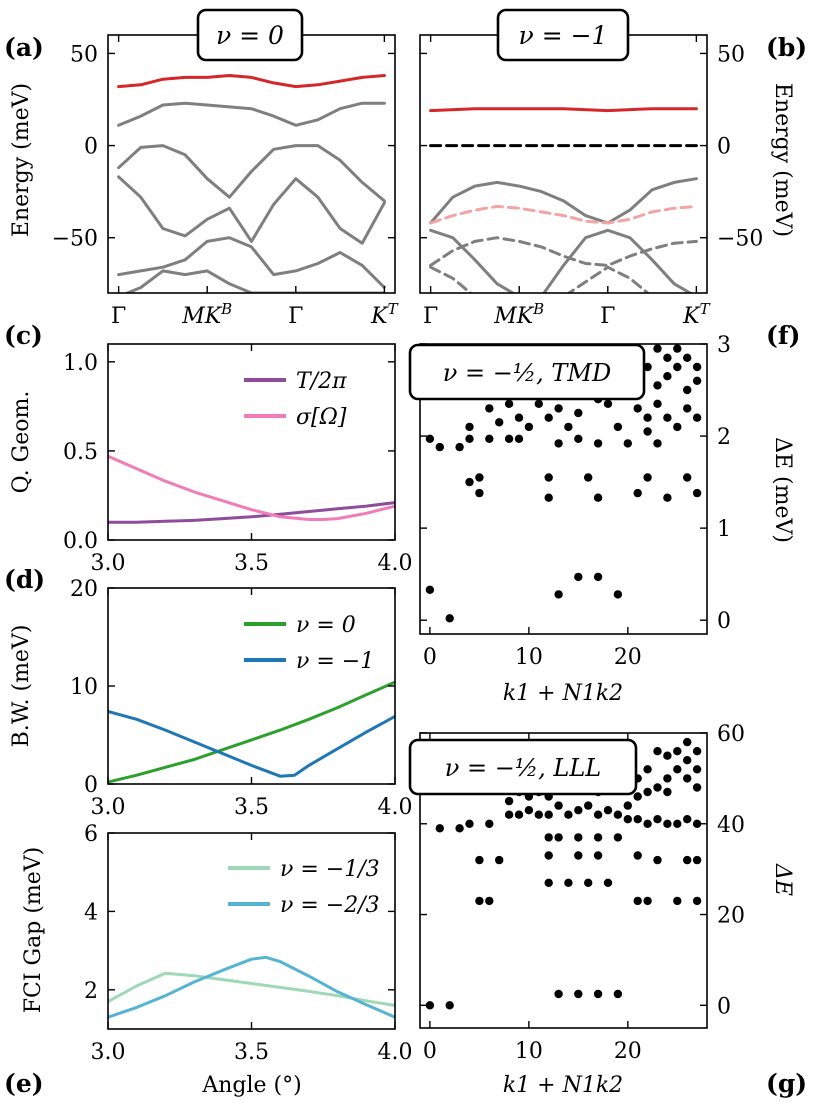  I want to click on panel-d-marks, so click(251, 732).